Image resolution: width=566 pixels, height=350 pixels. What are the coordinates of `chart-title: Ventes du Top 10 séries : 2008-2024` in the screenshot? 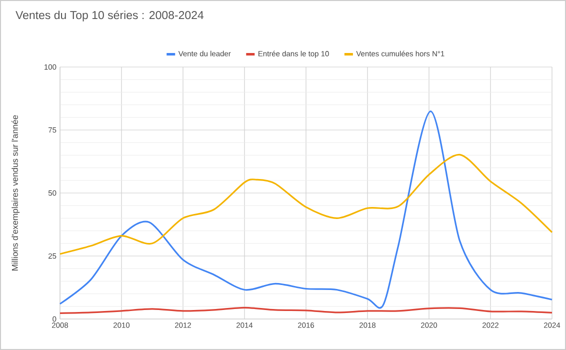 It's located at (110, 16).